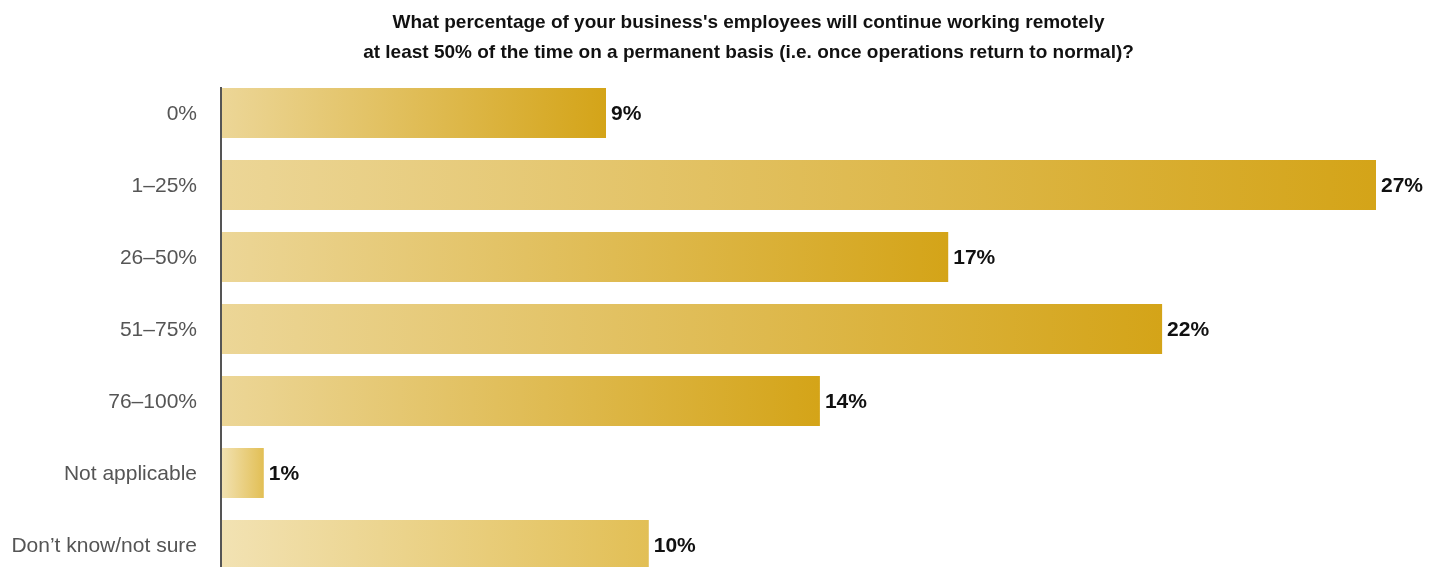 The height and width of the screenshot is (567, 1435). Describe the element at coordinates (675, 545) in the screenshot. I see `data-label: 10%` at that location.